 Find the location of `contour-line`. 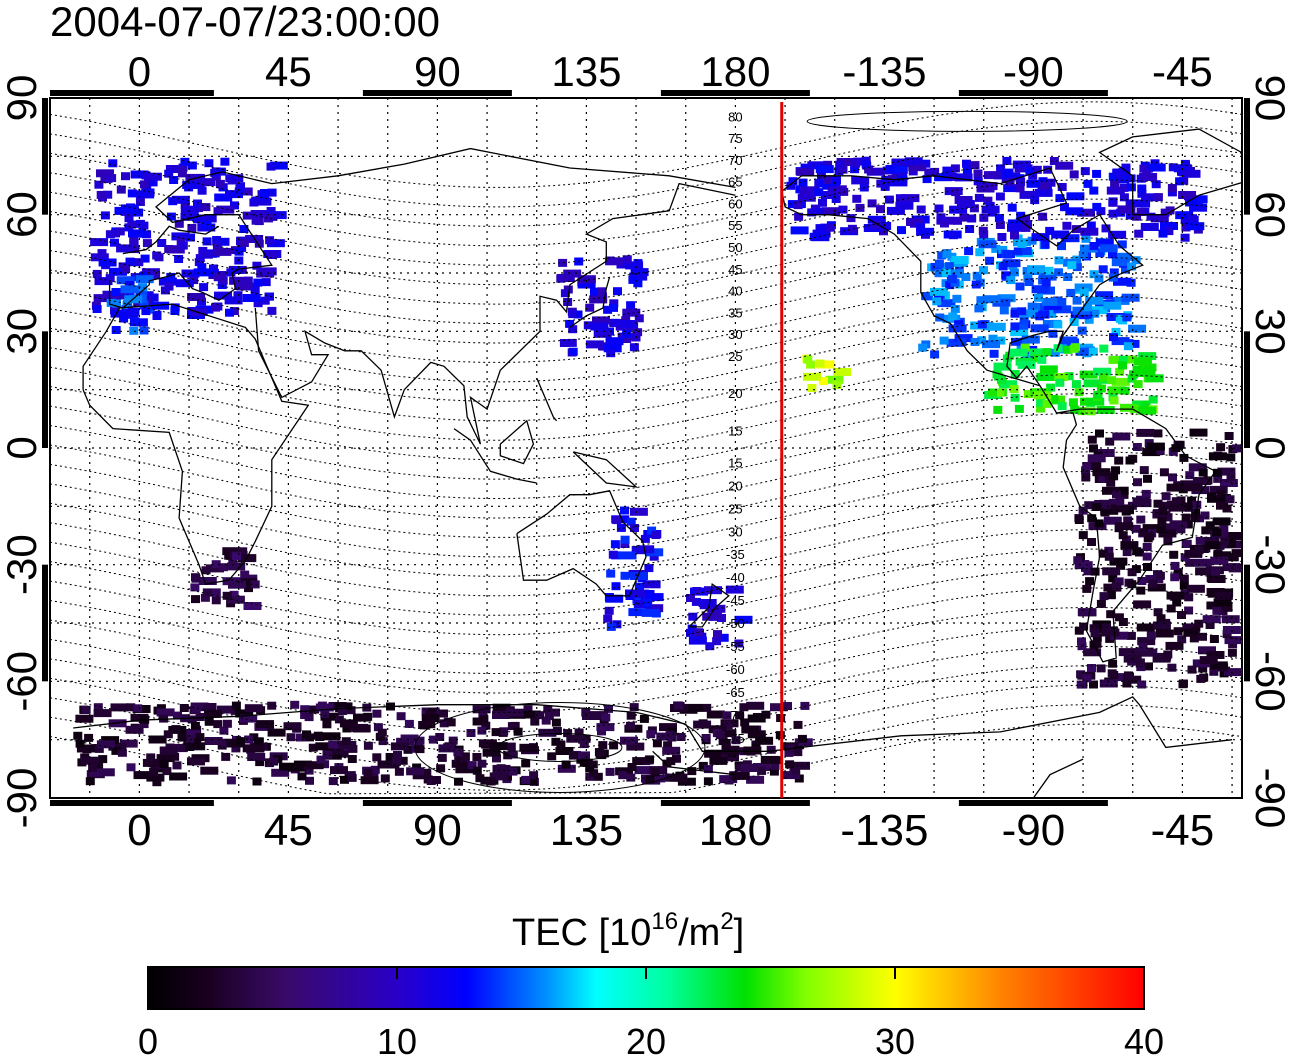

contour-line is located at coordinates (560, 747).